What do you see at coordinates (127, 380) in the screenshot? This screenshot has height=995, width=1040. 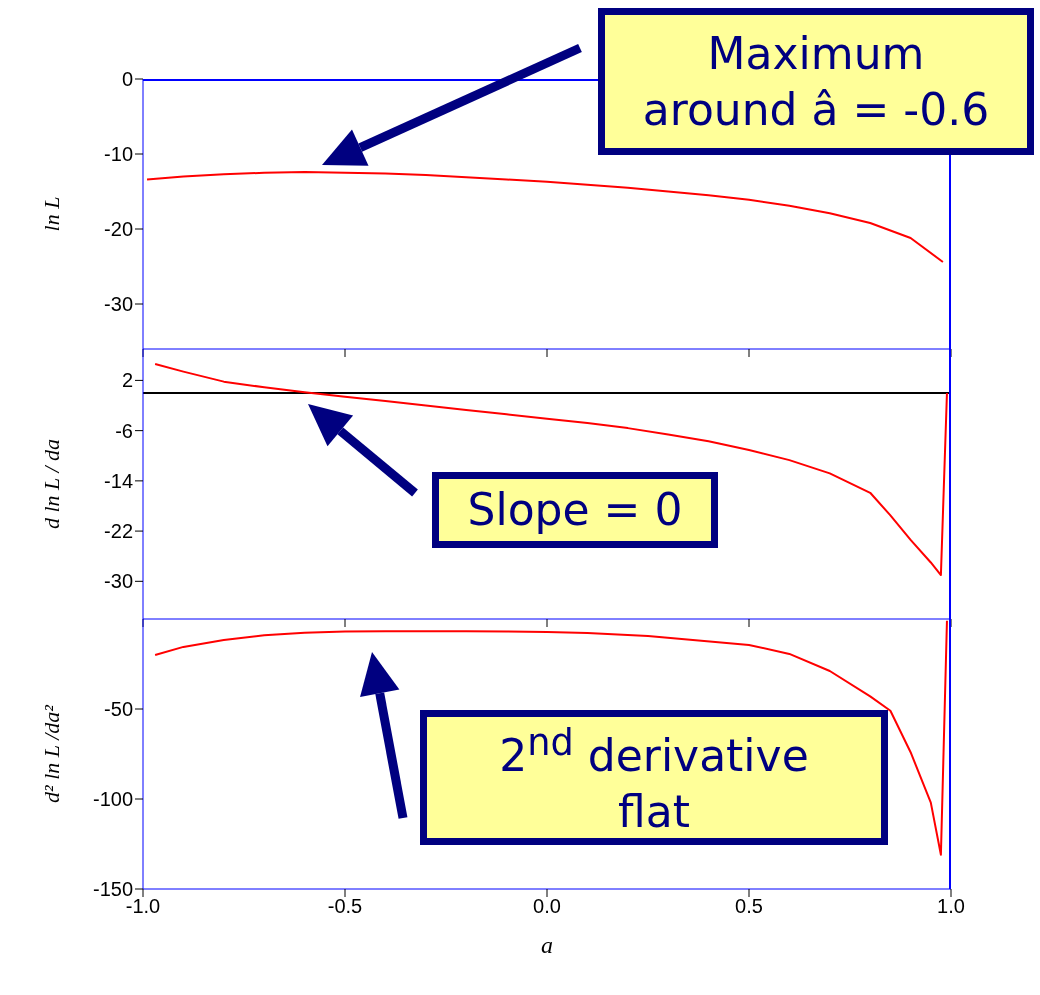 I see `y-tick-label: 2` at bounding box center [127, 380].